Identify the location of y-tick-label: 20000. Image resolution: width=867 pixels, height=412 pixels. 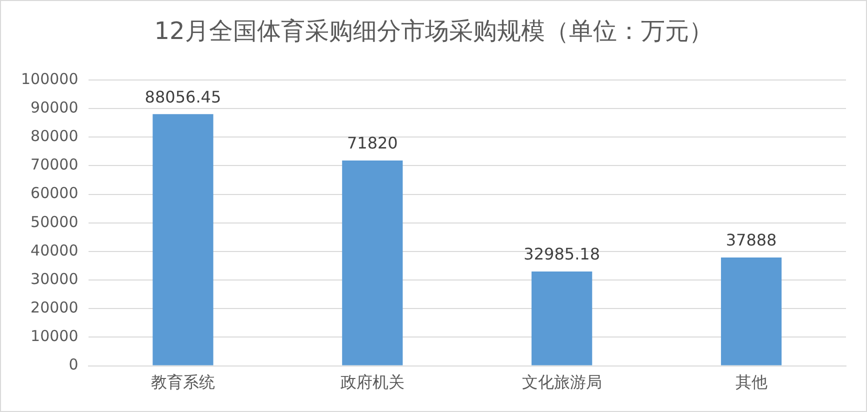
(54, 307).